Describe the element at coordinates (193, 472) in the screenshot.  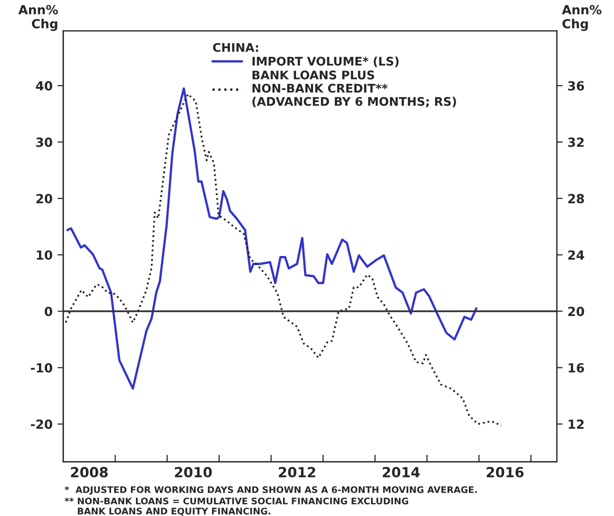
I see `x-tick-label: 2010` at that location.